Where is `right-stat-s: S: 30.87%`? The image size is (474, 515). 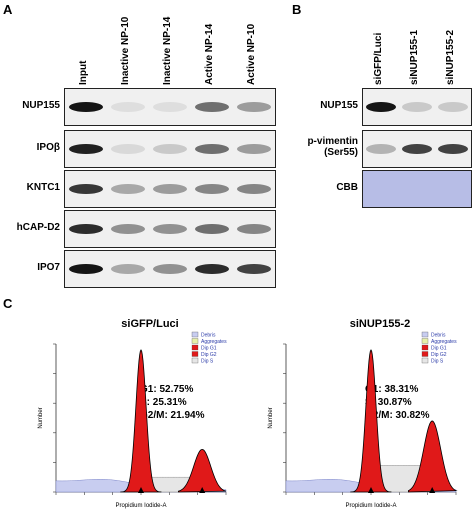
right-stat-s: S: 30.87% is located at coordinates (388, 402).